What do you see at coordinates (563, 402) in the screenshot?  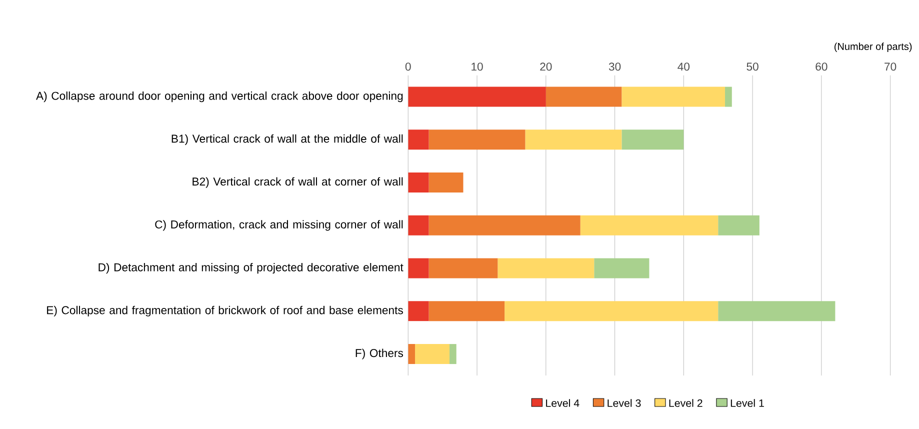 I see `legend-label: Level 4` at bounding box center [563, 402].